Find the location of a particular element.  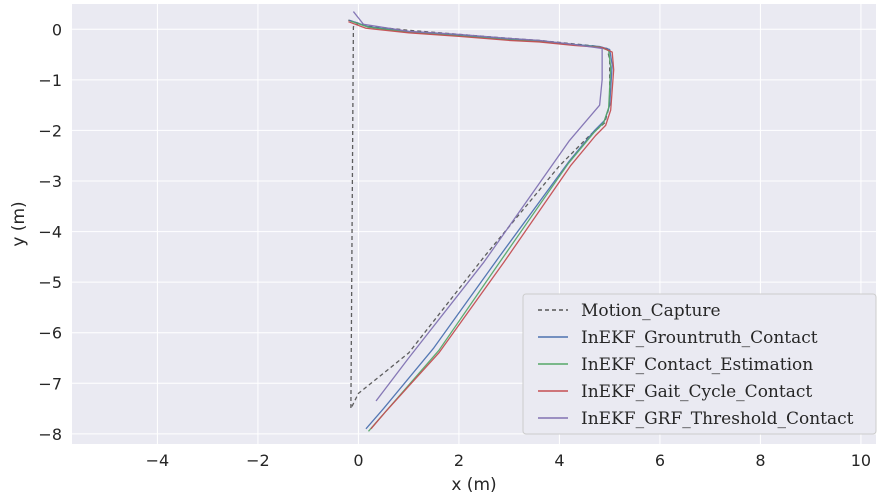

y-tick-label: −7 is located at coordinates (50, 383).